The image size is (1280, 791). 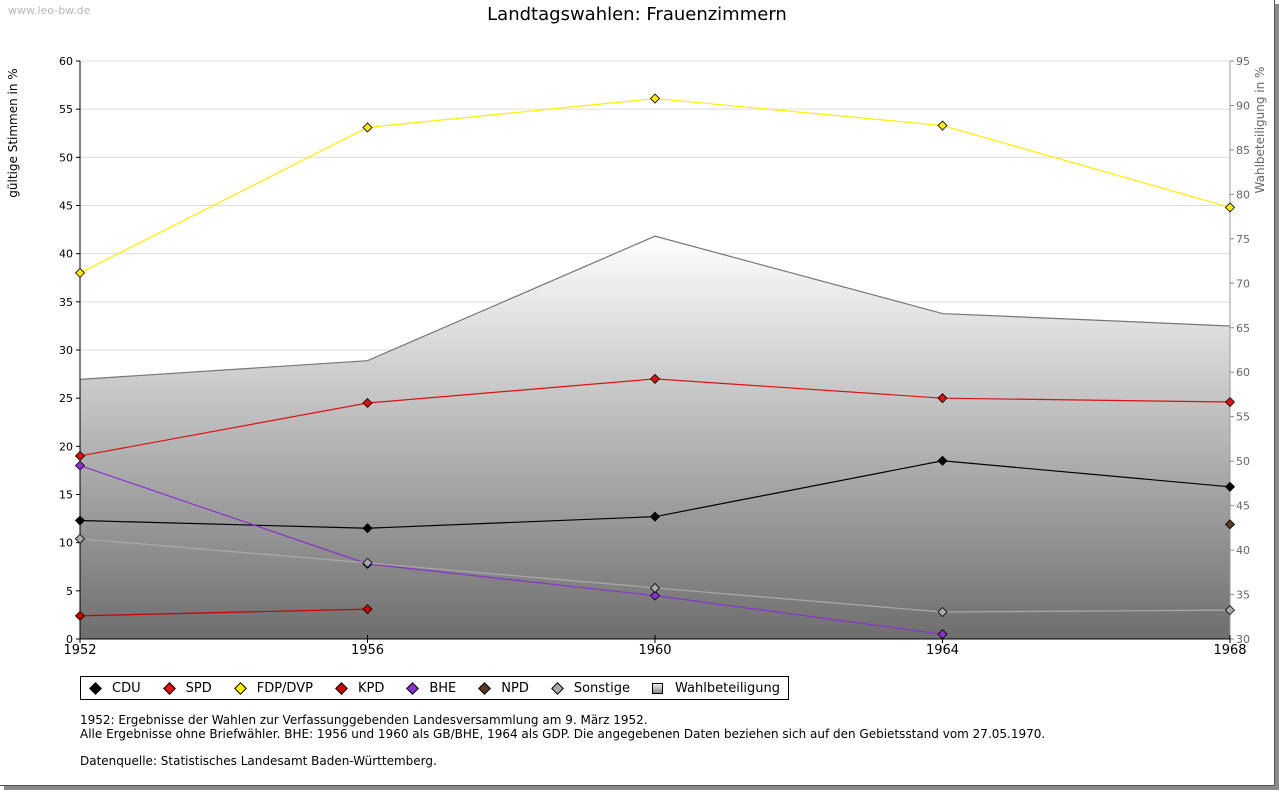 I want to click on y-tick-label: 0, so click(x=69, y=639).